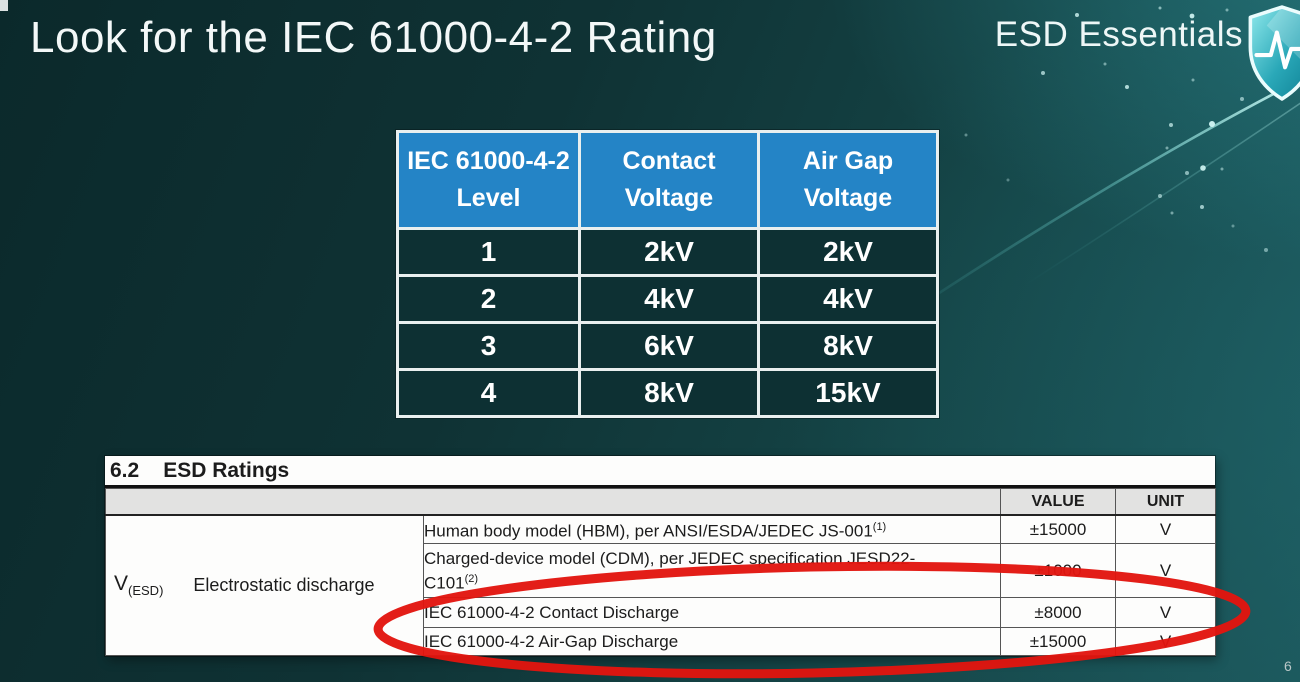 The image size is (1300, 682). What do you see at coordinates (1165, 502) in the screenshot?
I see `unit-header: UNIT` at bounding box center [1165, 502].